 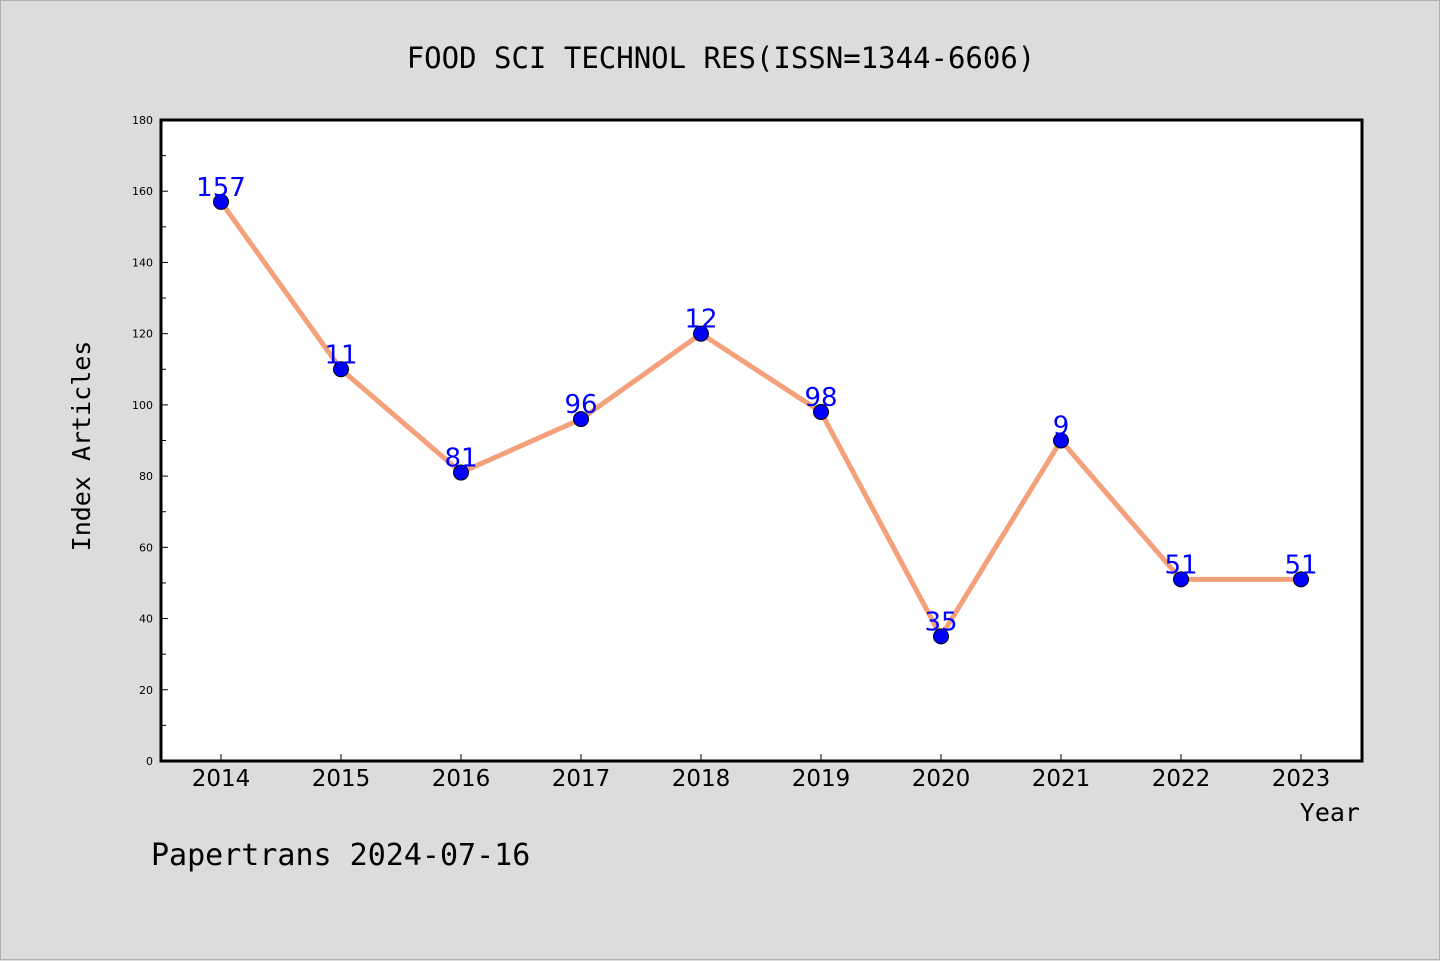 What do you see at coordinates (81, 446) in the screenshot?
I see `y-axis-title: Index Articles` at bounding box center [81, 446].